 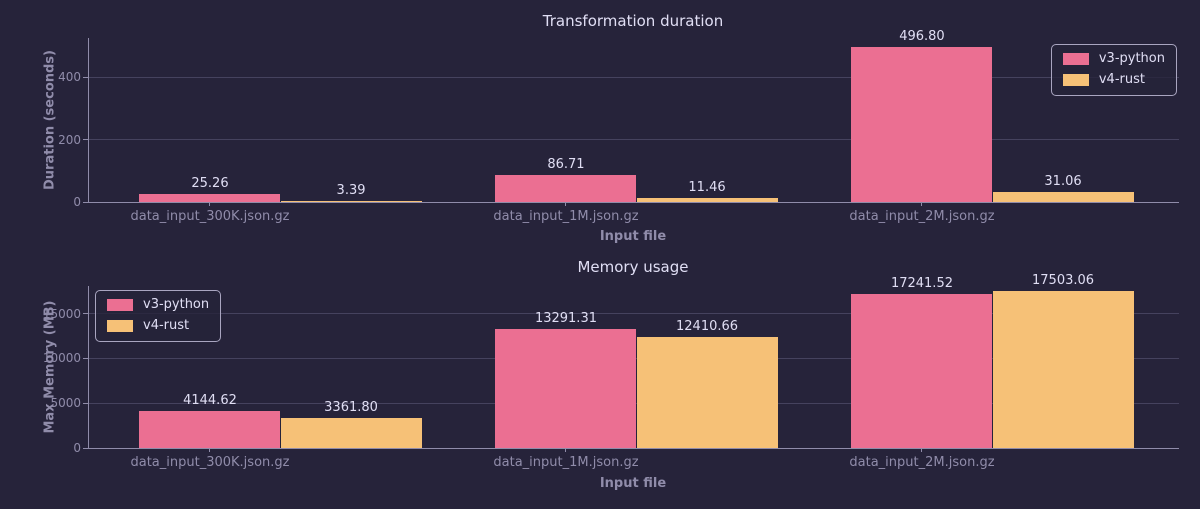 I want to click on bar-value-label: 31.06, so click(x=1063, y=182).